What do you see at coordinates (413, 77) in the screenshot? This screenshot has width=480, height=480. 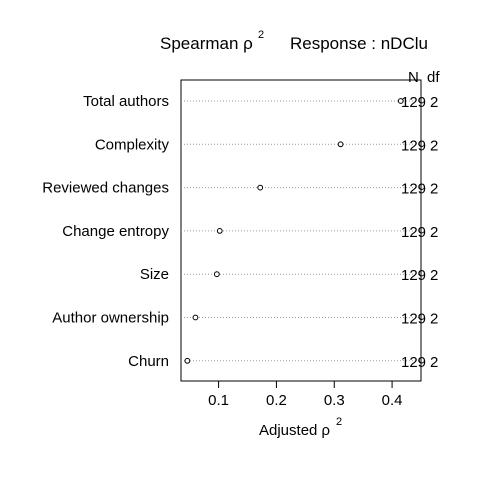 I see `n-column-header: N` at bounding box center [413, 77].